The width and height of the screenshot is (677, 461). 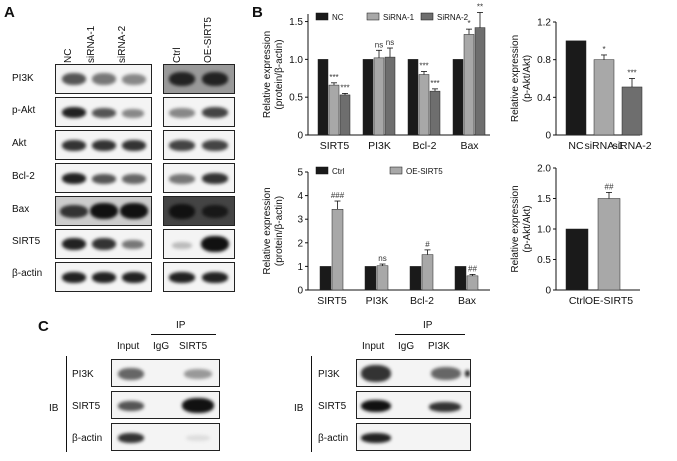 What do you see at coordinates (338, 195) in the screenshot?
I see `significance-label: ###` at bounding box center [338, 195].